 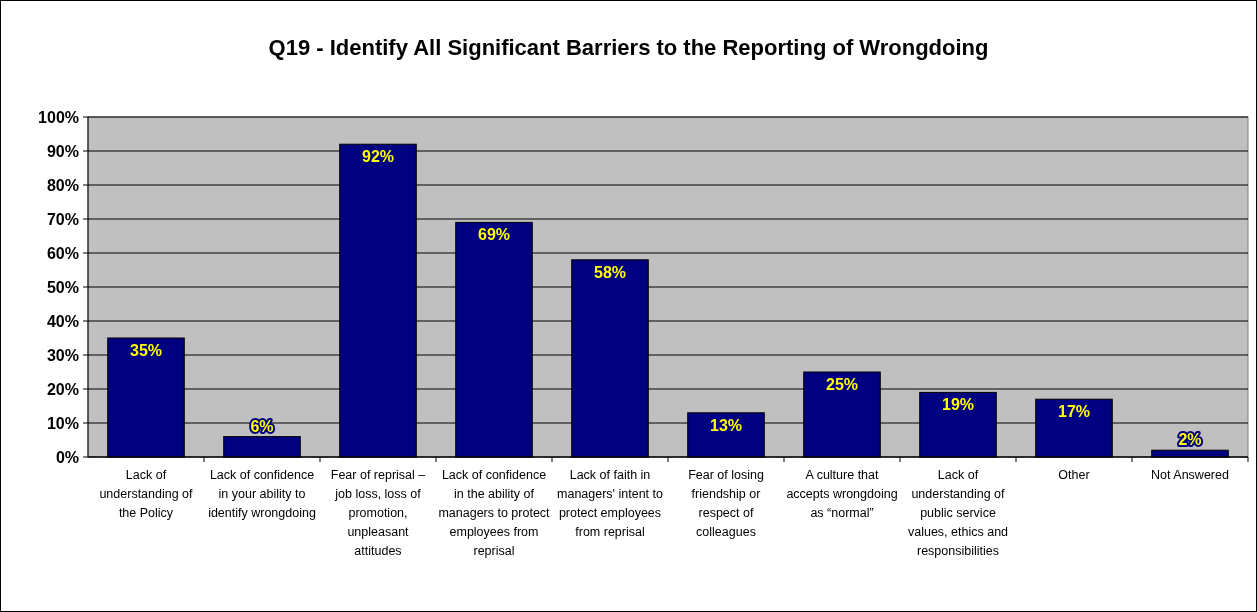 What do you see at coordinates (1074, 412) in the screenshot?
I see `data-label: 17%` at bounding box center [1074, 412].